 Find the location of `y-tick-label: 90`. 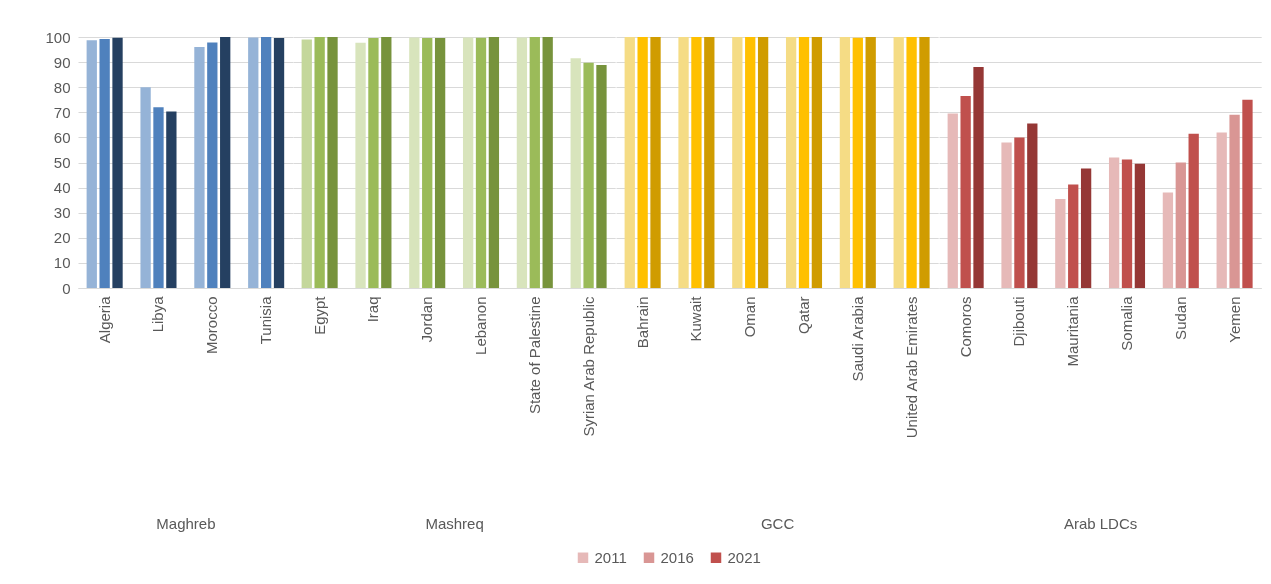

y-tick-label: 90 is located at coordinates (62, 62).